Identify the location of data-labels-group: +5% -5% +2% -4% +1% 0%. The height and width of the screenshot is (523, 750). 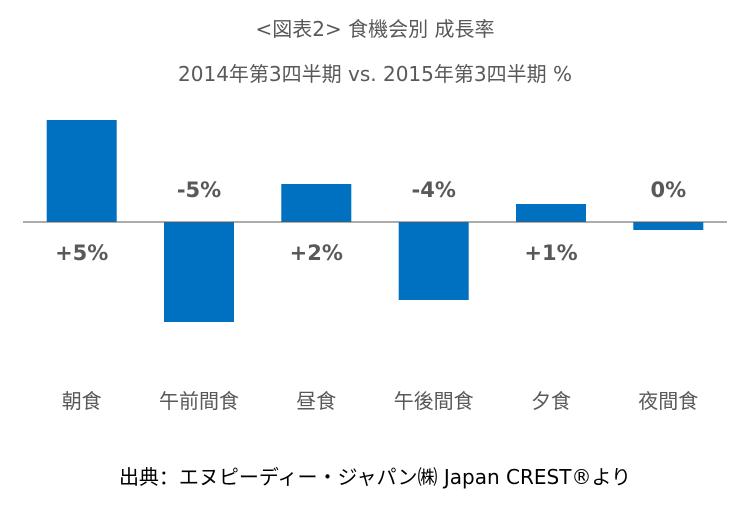
(370, 221).